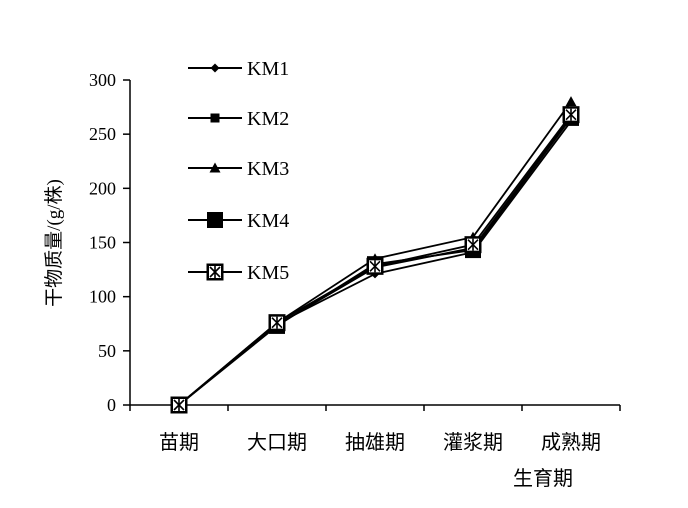 This screenshot has width=688, height=508. I want to click on y-tick-label: 100, so click(102, 297).